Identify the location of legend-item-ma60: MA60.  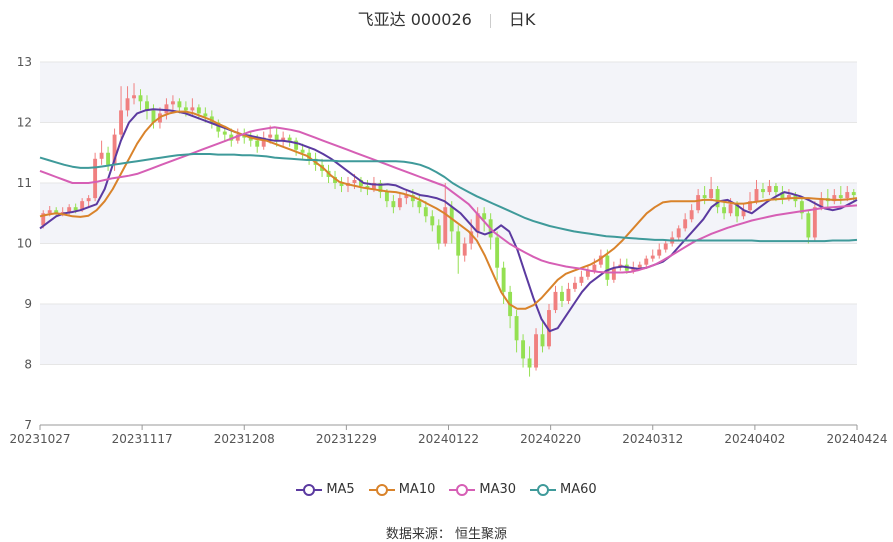
(563, 489).